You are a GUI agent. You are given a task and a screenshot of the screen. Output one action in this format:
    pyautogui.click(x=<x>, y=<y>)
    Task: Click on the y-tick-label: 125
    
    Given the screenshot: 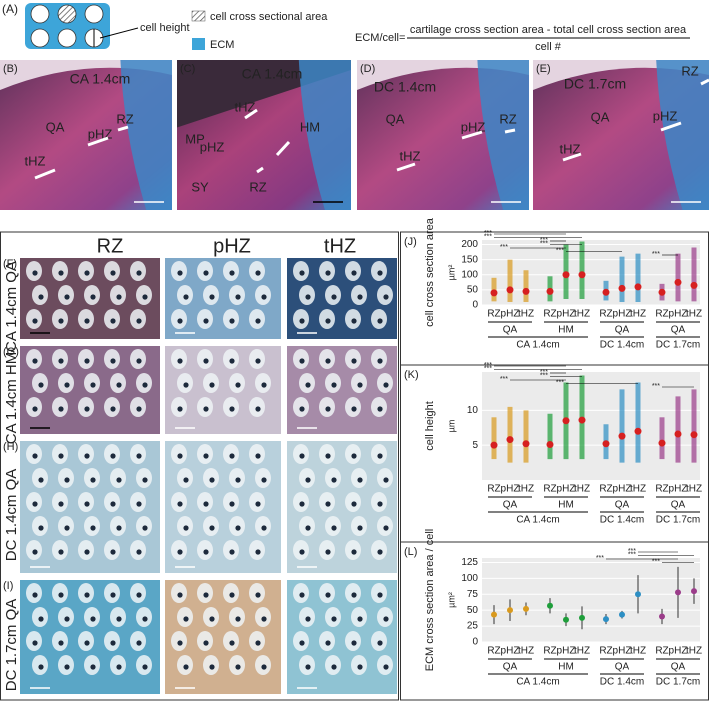 What is the action you would take?
    pyautogui.click(x=469, y=562)
    